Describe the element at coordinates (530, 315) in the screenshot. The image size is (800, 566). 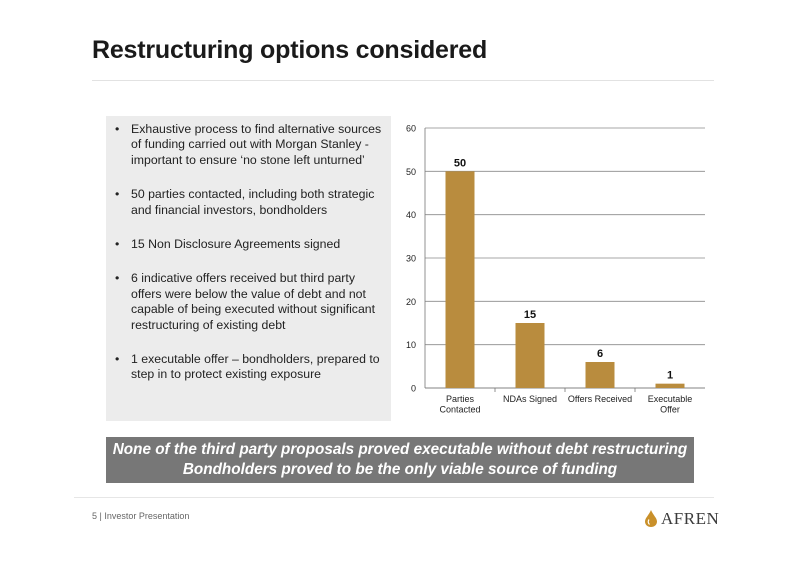
I see `data-label: 15` at that location.